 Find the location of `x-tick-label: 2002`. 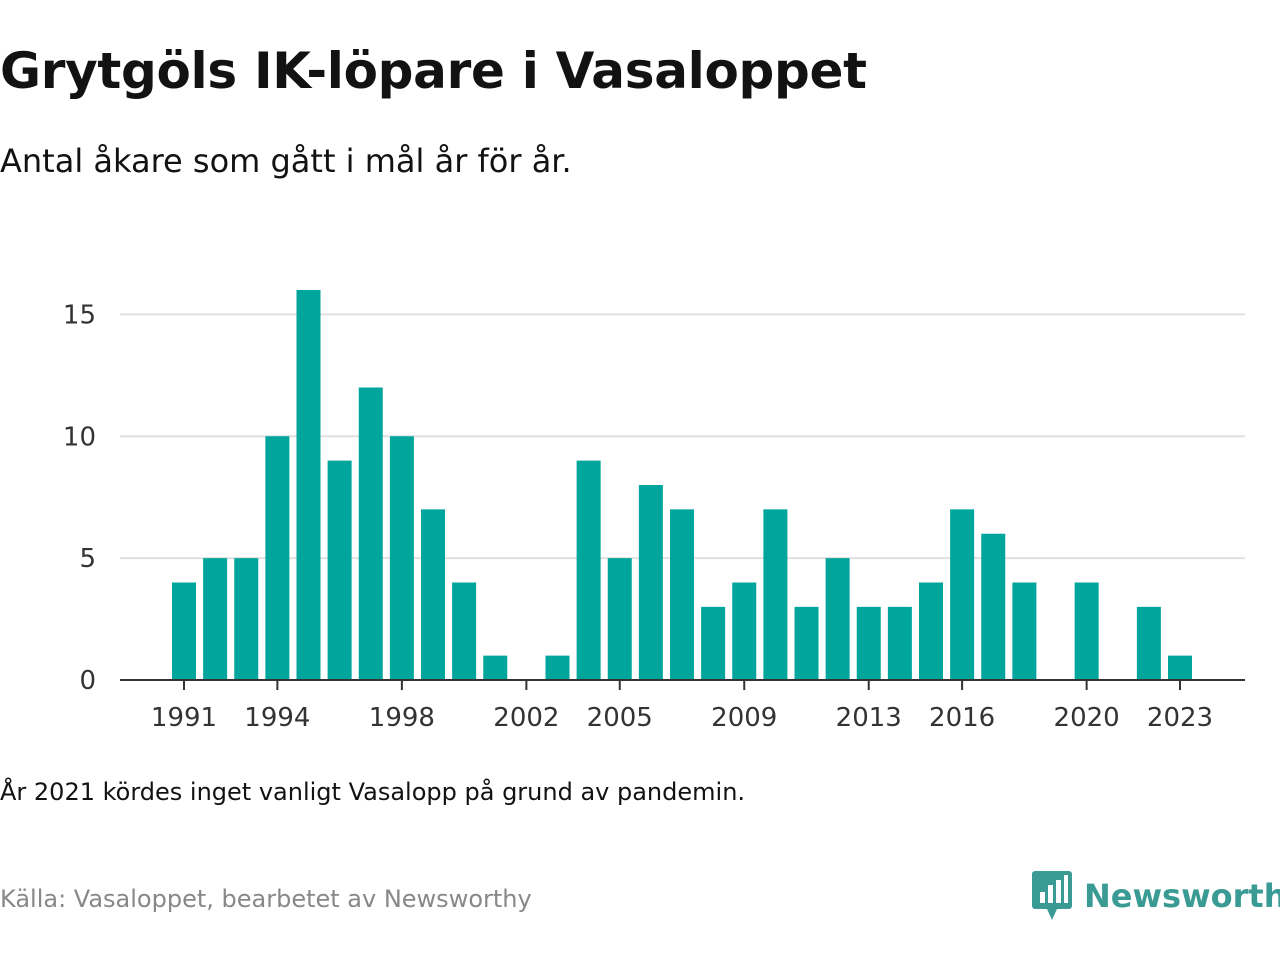

x-tick-label: 2002 is located at coordinates (526, 718).